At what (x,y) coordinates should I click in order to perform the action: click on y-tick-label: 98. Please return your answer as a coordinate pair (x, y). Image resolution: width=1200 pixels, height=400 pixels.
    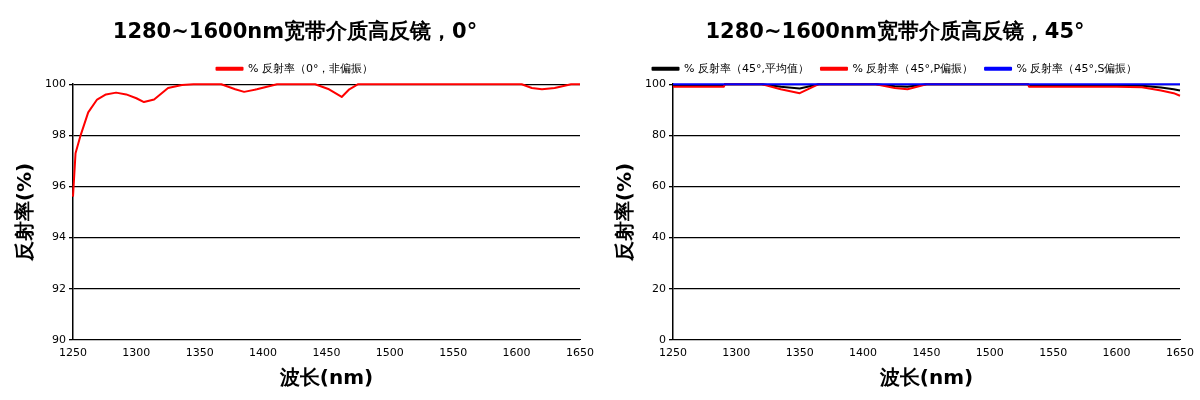
    Looking at the image, I should click on (59, 135).